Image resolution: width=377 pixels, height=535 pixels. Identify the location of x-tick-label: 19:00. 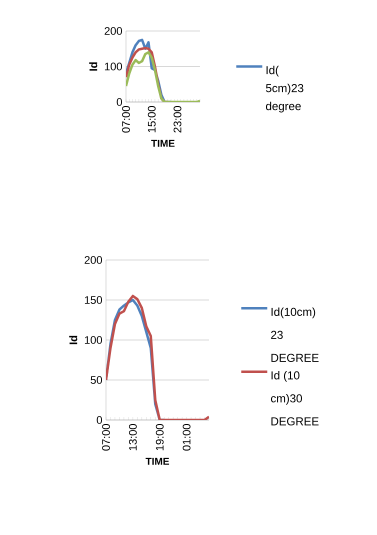
(160, 437).